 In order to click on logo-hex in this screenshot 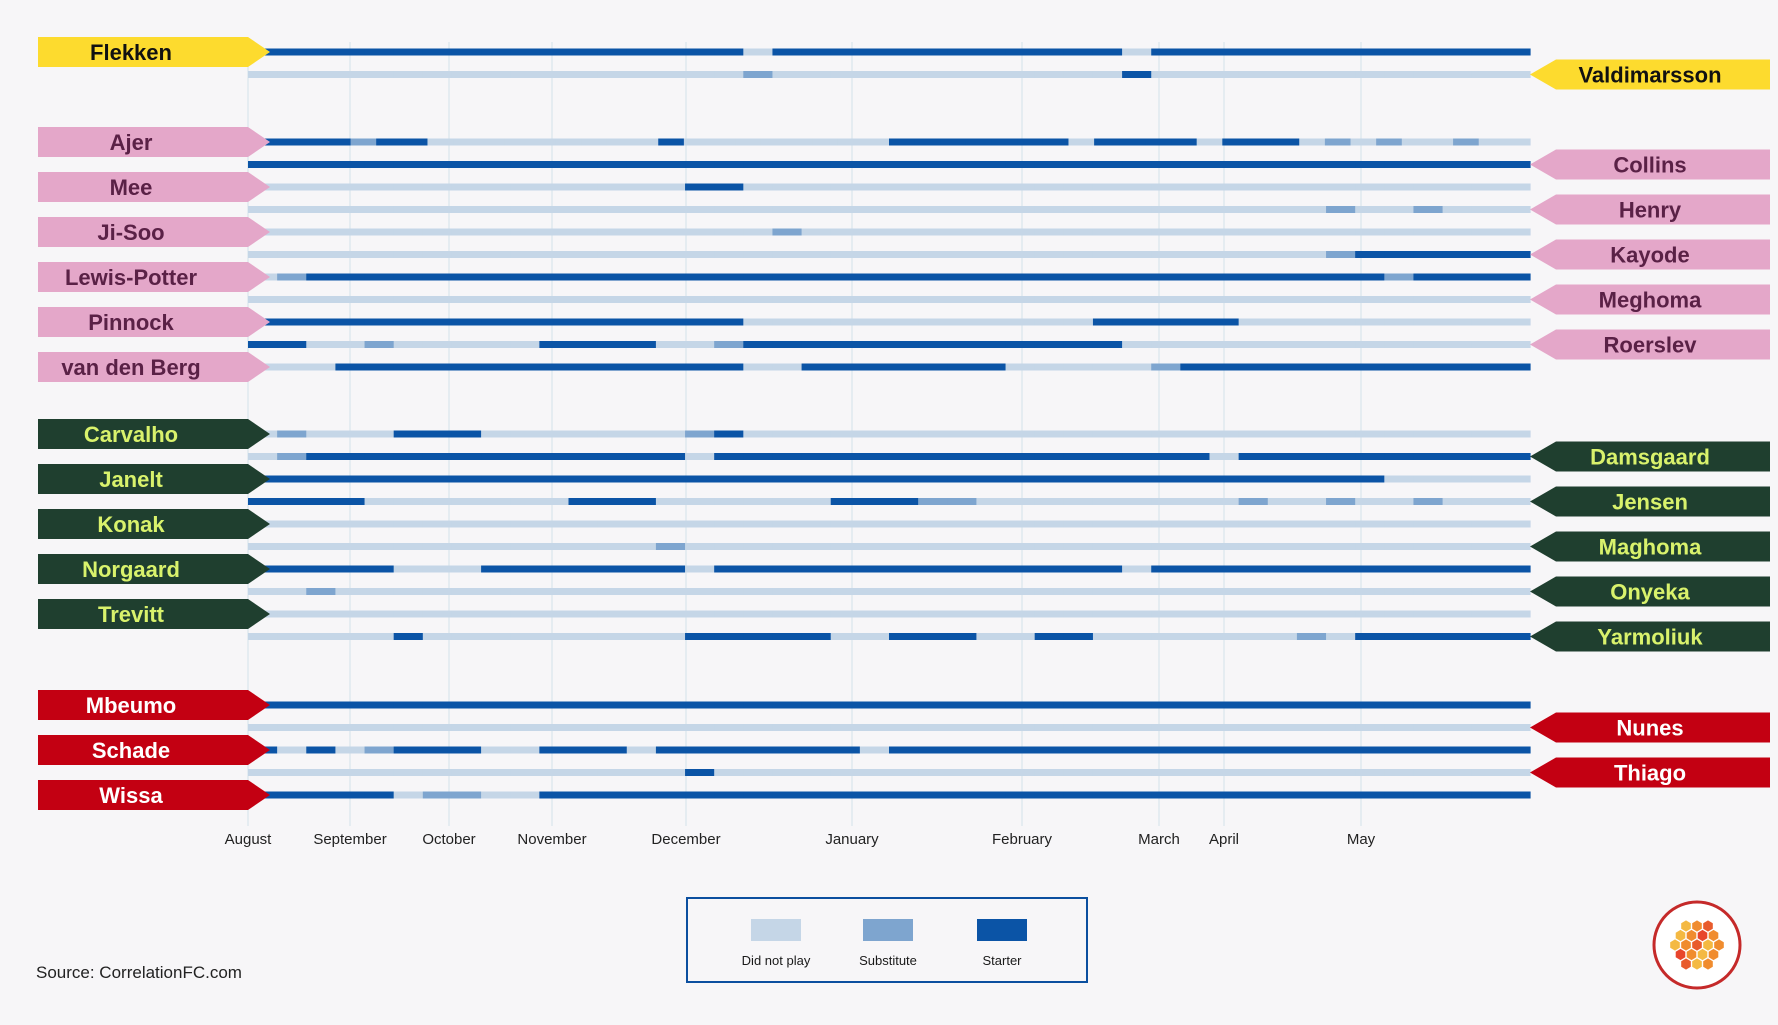, I will do `click(1713, 935)`.